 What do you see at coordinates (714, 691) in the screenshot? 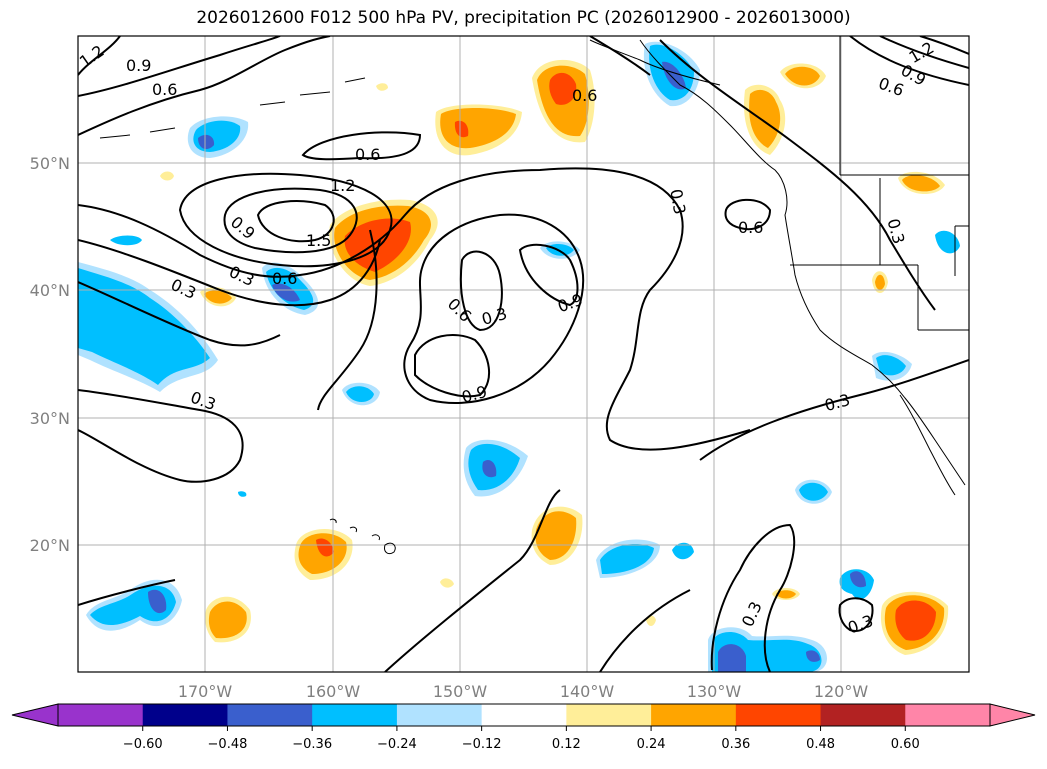
I see `lon-label: 130°W` at bounding box center [714, 691].